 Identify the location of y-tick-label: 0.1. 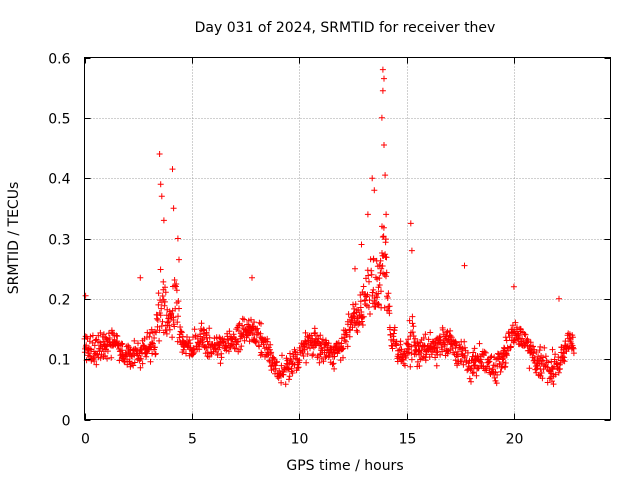
(59, 361).